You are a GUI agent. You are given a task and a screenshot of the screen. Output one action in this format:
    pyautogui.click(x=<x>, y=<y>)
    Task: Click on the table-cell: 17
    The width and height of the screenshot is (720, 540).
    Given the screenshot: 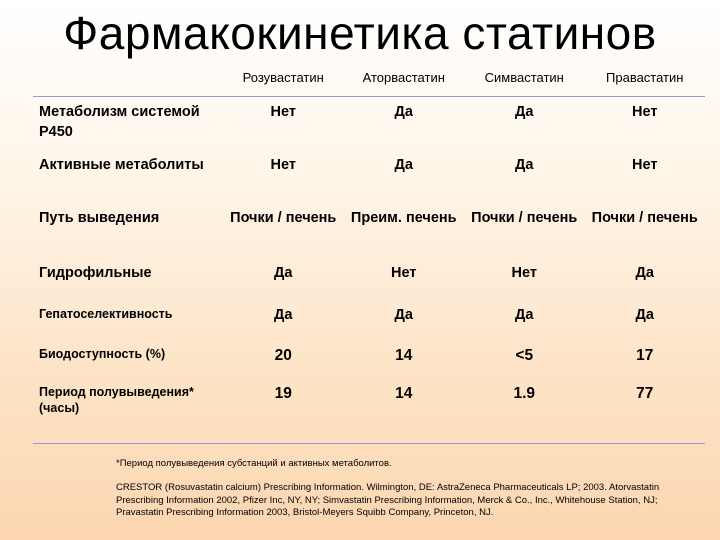 What is the action you would take?
    pyautogui.click(x=645, y=355)
    